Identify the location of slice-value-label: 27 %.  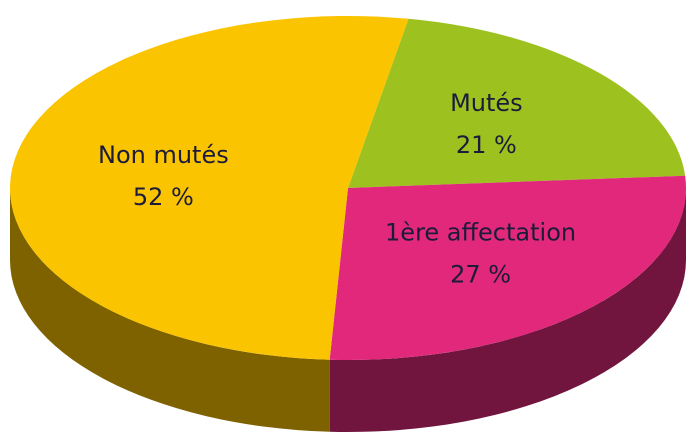
(480, 274).